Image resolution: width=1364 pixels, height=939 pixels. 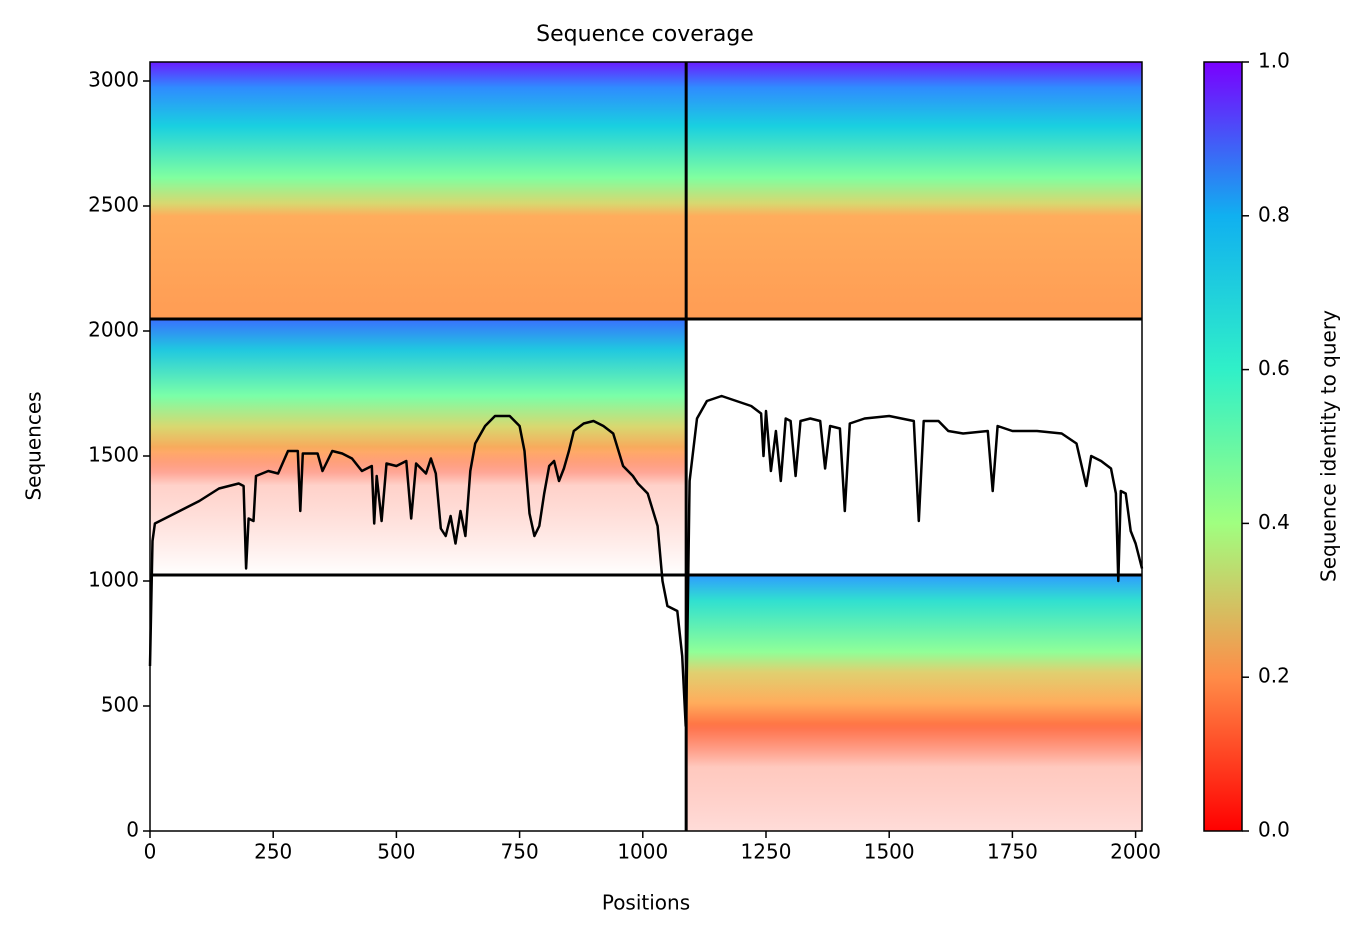 I want to click on colorbar, so click(x=1223, y=446).